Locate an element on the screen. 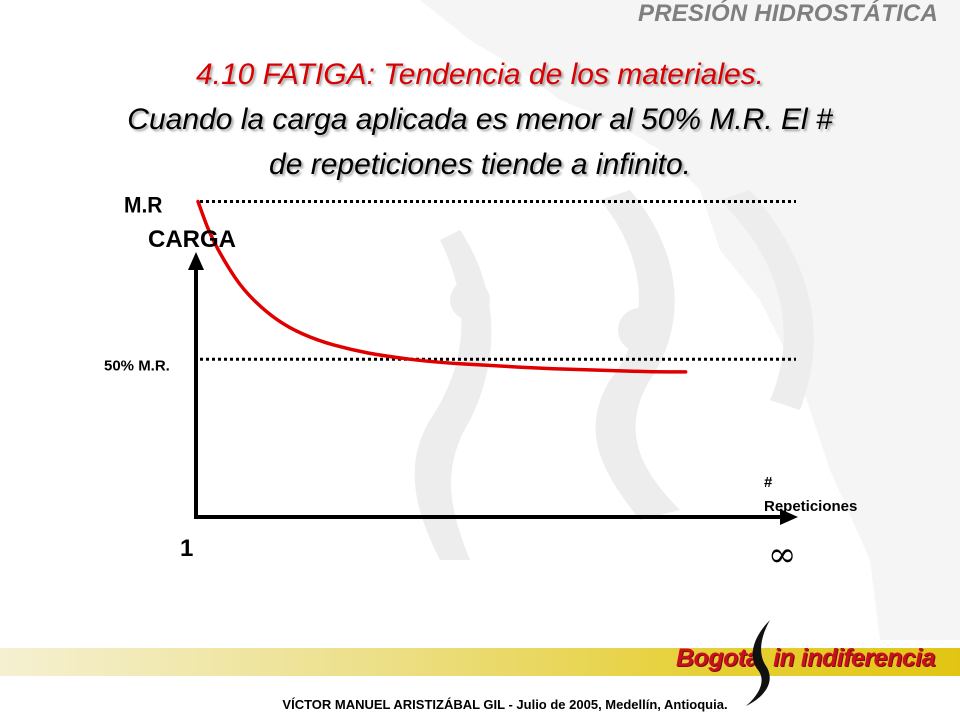  title-line-3: de repeticiones tiende a infinito. is located at coordinates (480, 164).